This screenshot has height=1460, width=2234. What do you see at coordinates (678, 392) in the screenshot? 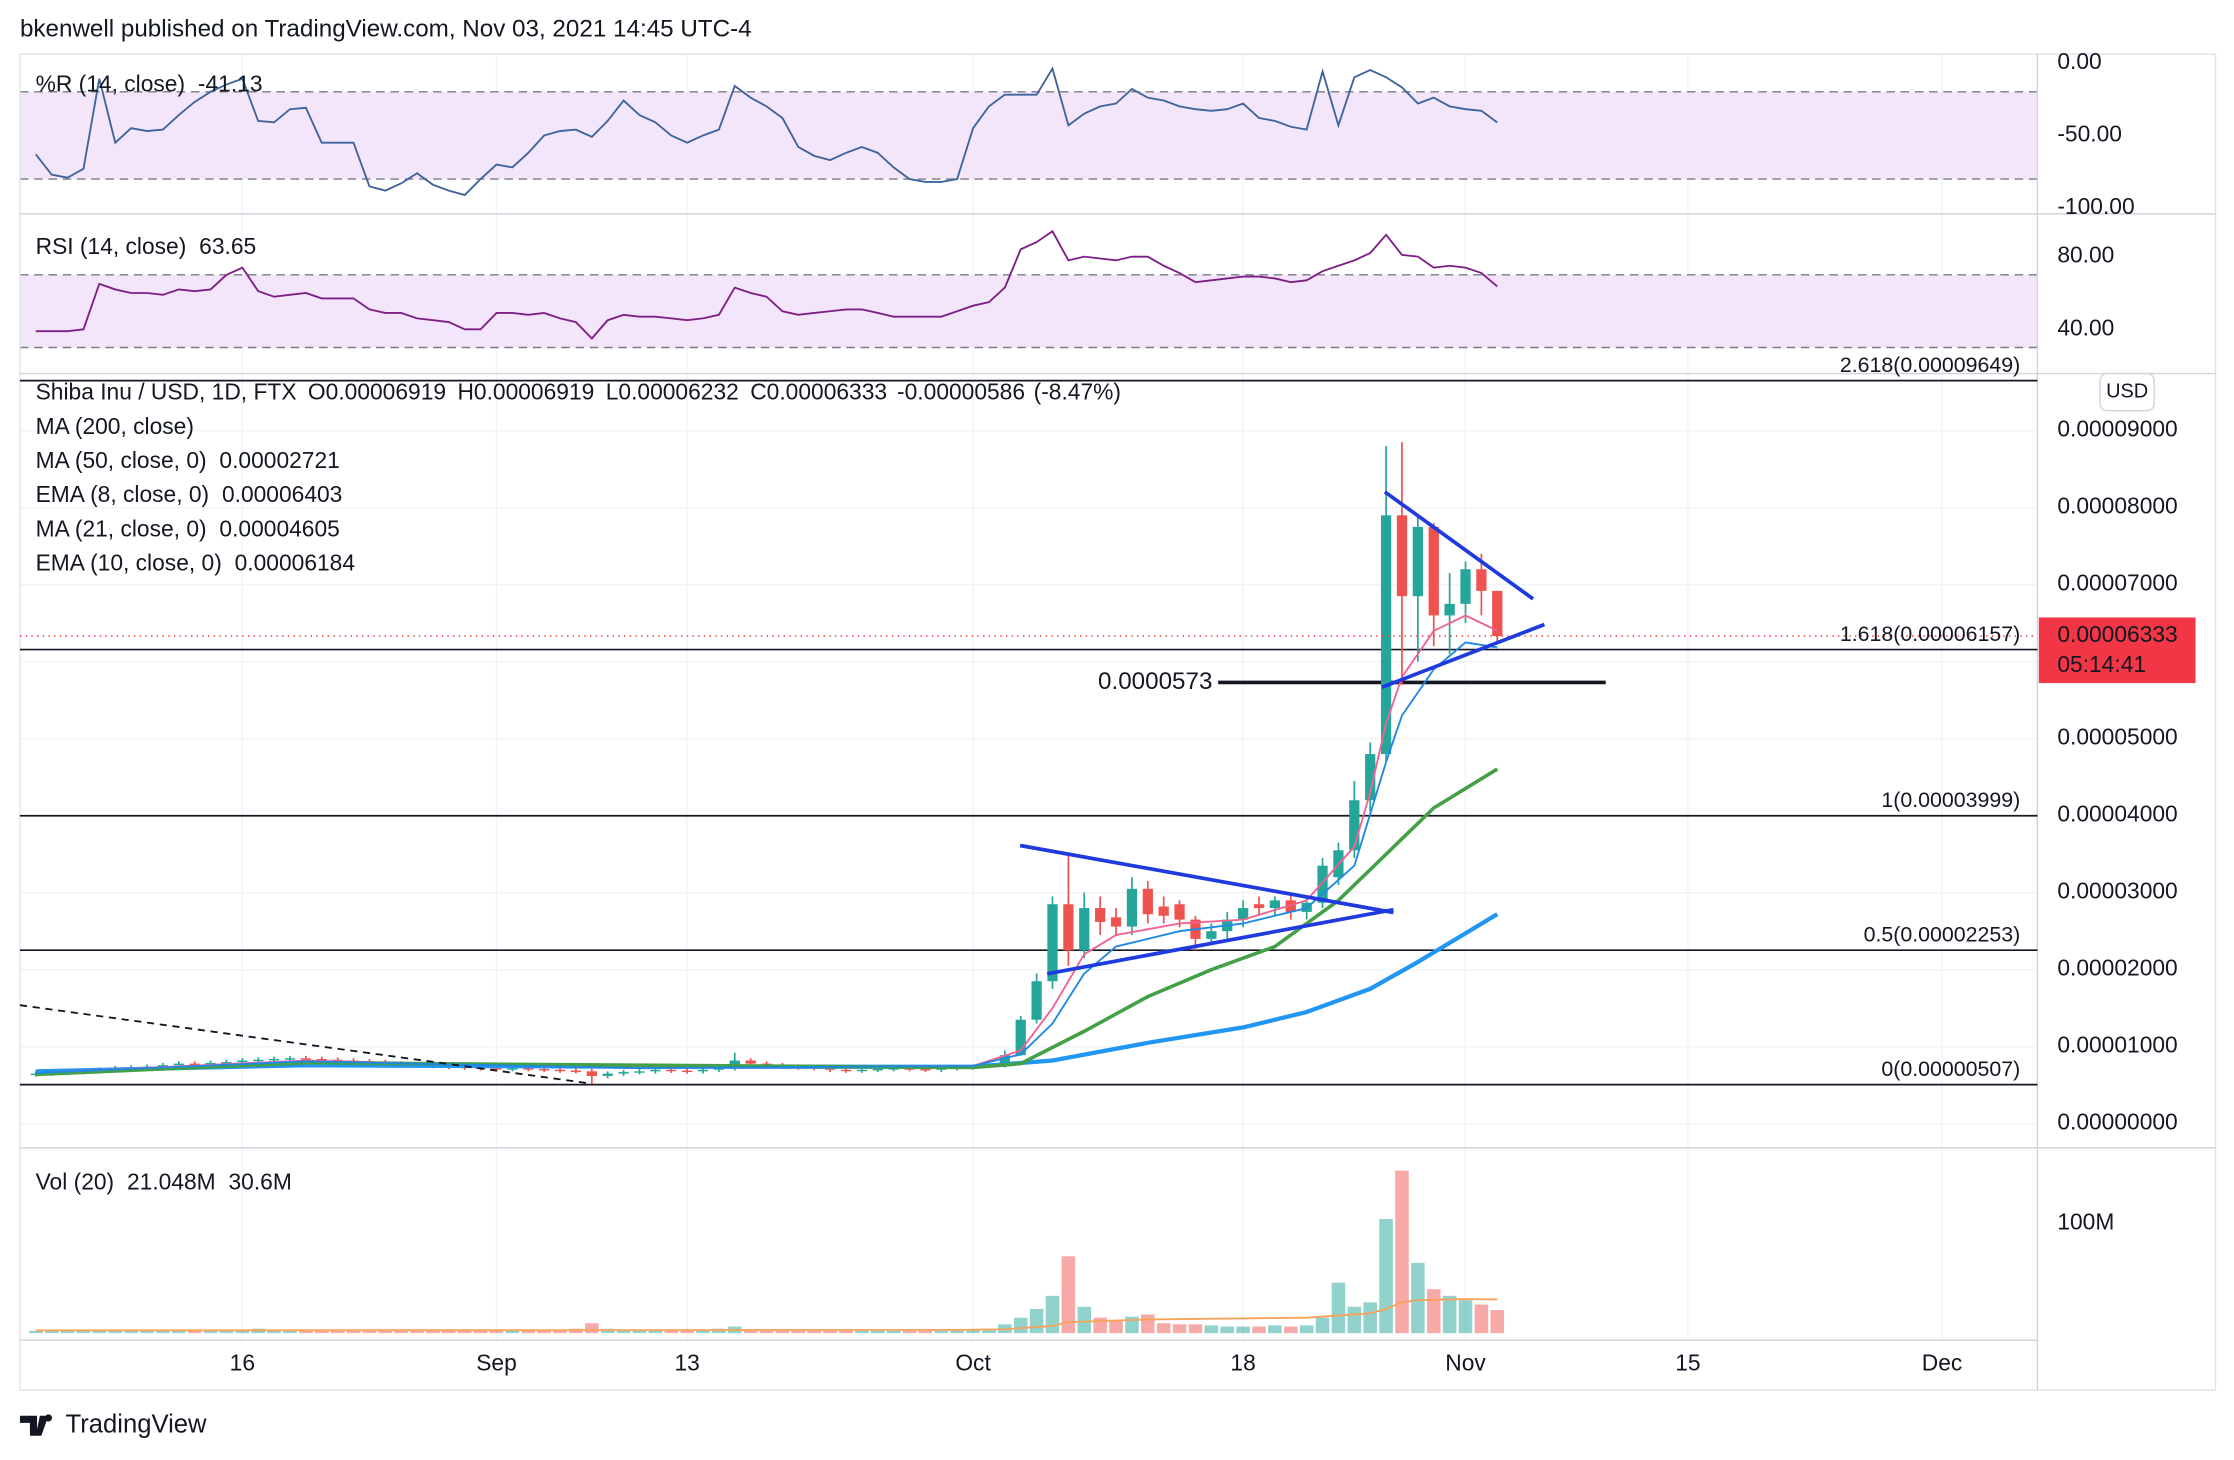
I see `ohlc-value: 0.00006232` at bounding box center [678, 392].